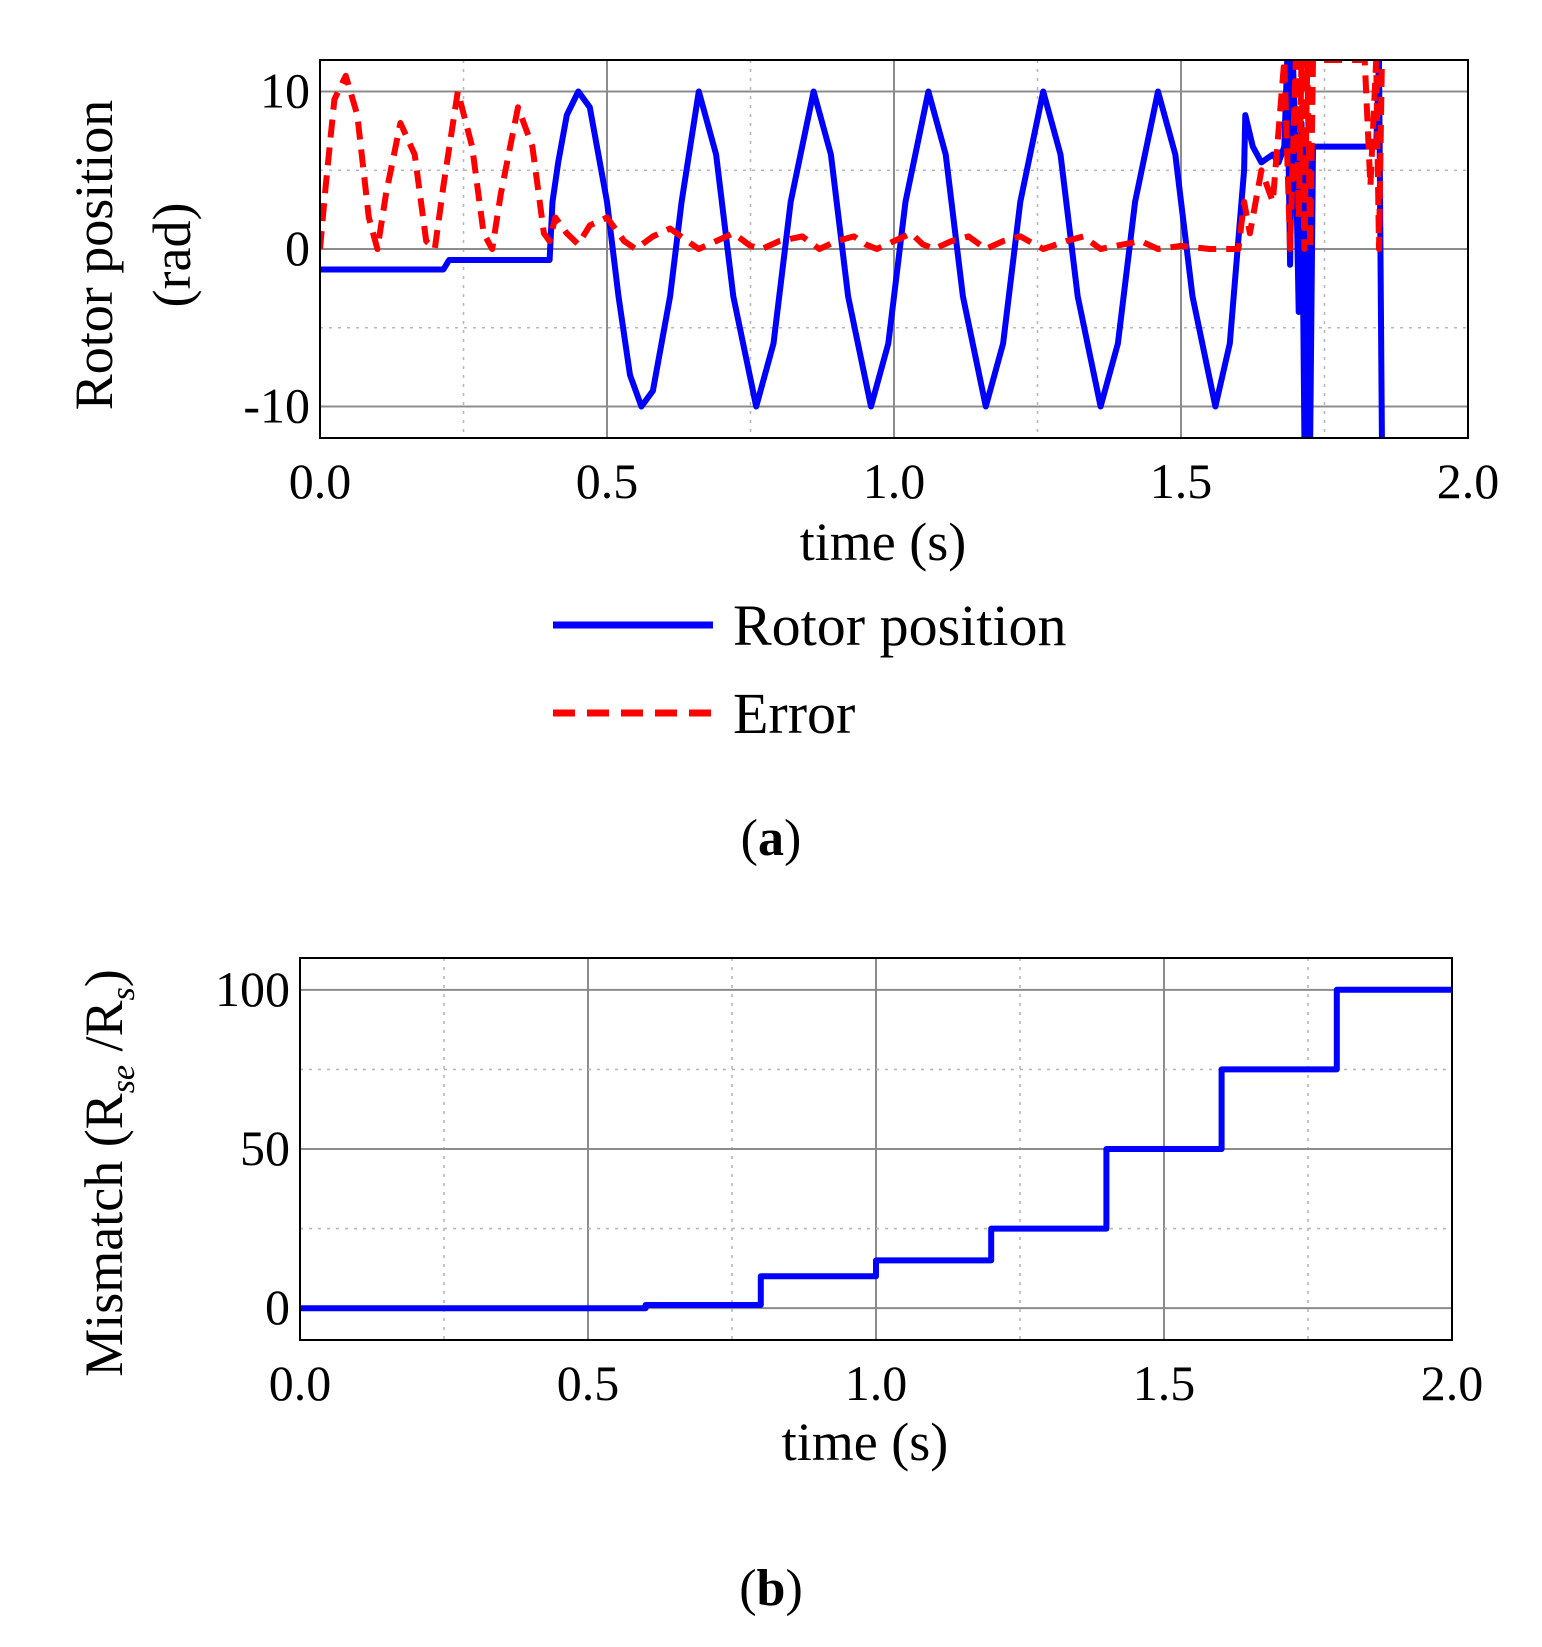  Describe the element at coordinates (865, 1442) in the screenshot. I see `panel-b-x-axis-label: time (s)` at that location.